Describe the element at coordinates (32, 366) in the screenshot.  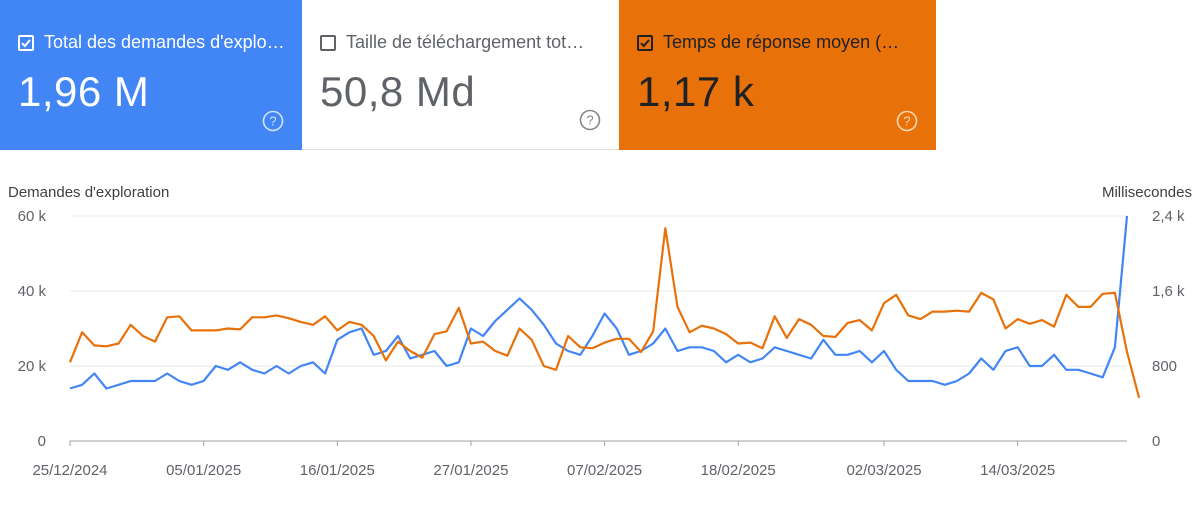
I see `left-tick-label: 20 k` at that location.